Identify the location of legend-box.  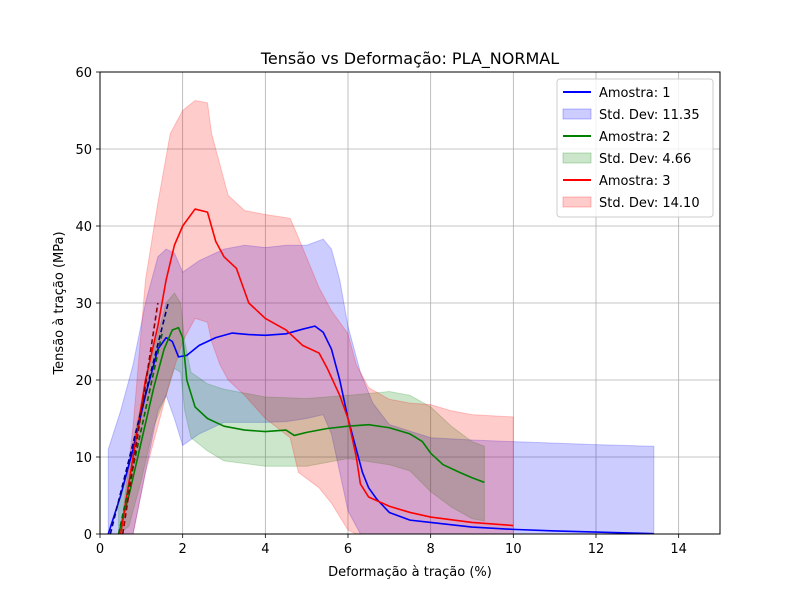
(635, 148).